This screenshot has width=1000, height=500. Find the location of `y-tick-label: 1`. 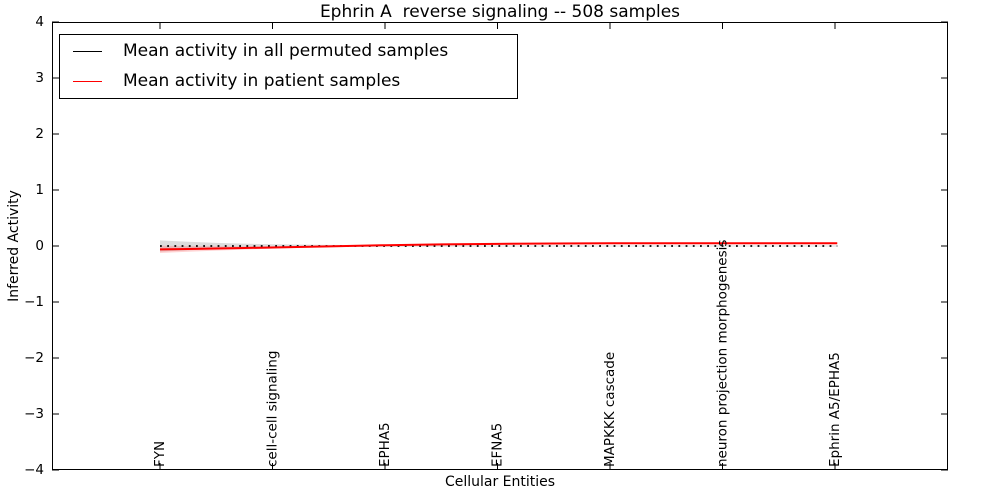

y-tick-label: 1 is located at coordinates (39, 190).